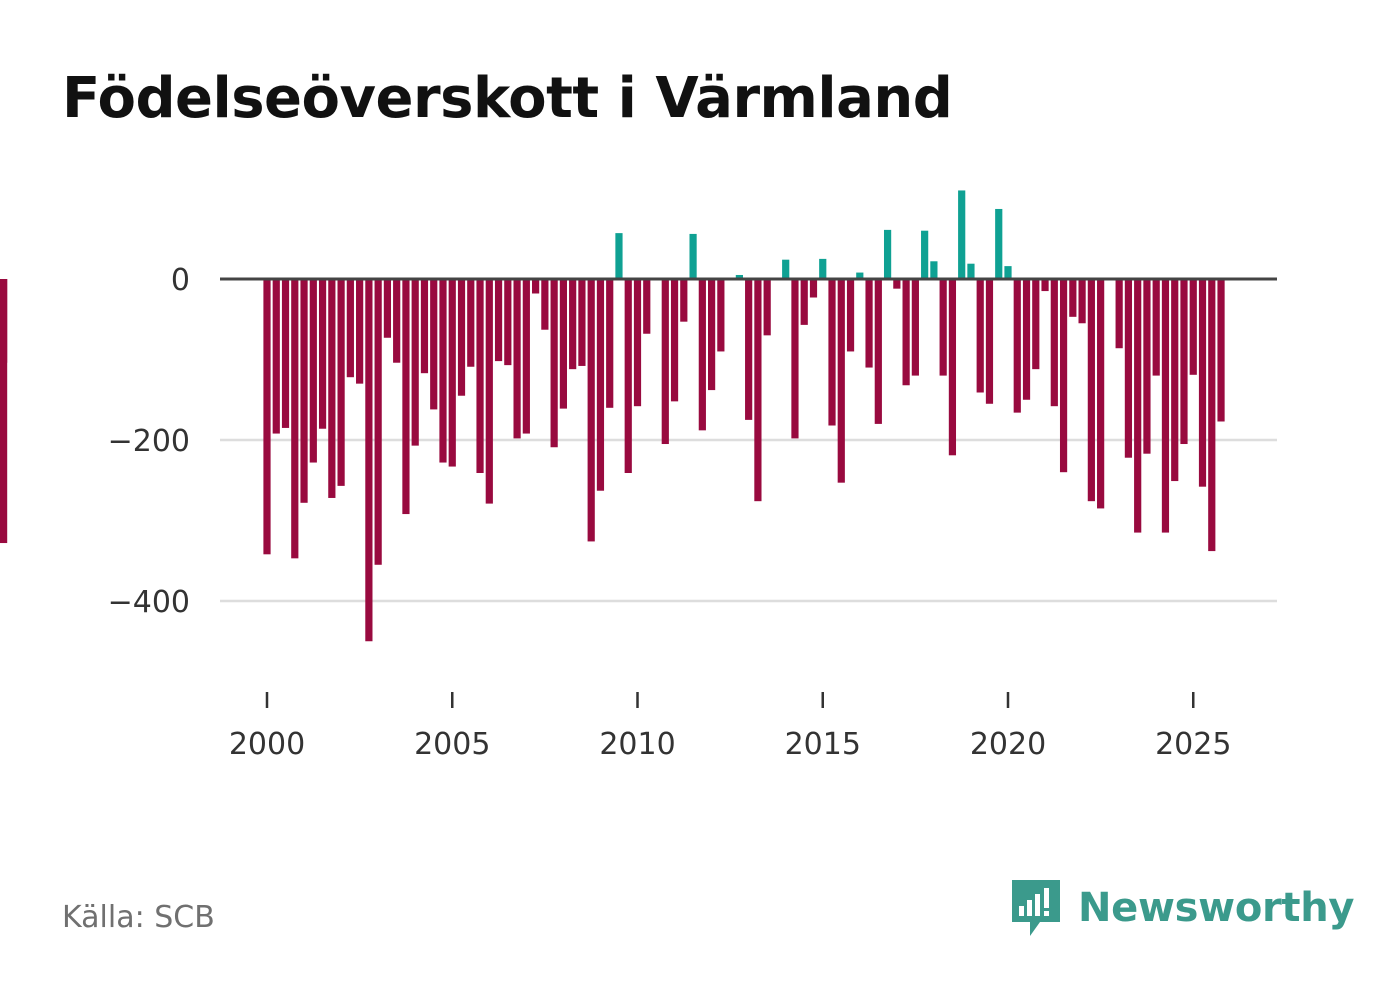 This screenshot has width=1382, height=999. What do you see at coordinates (180, 280) in the screenshot?
I see `y-tick-label: 0` at bounding box center [180, 280].